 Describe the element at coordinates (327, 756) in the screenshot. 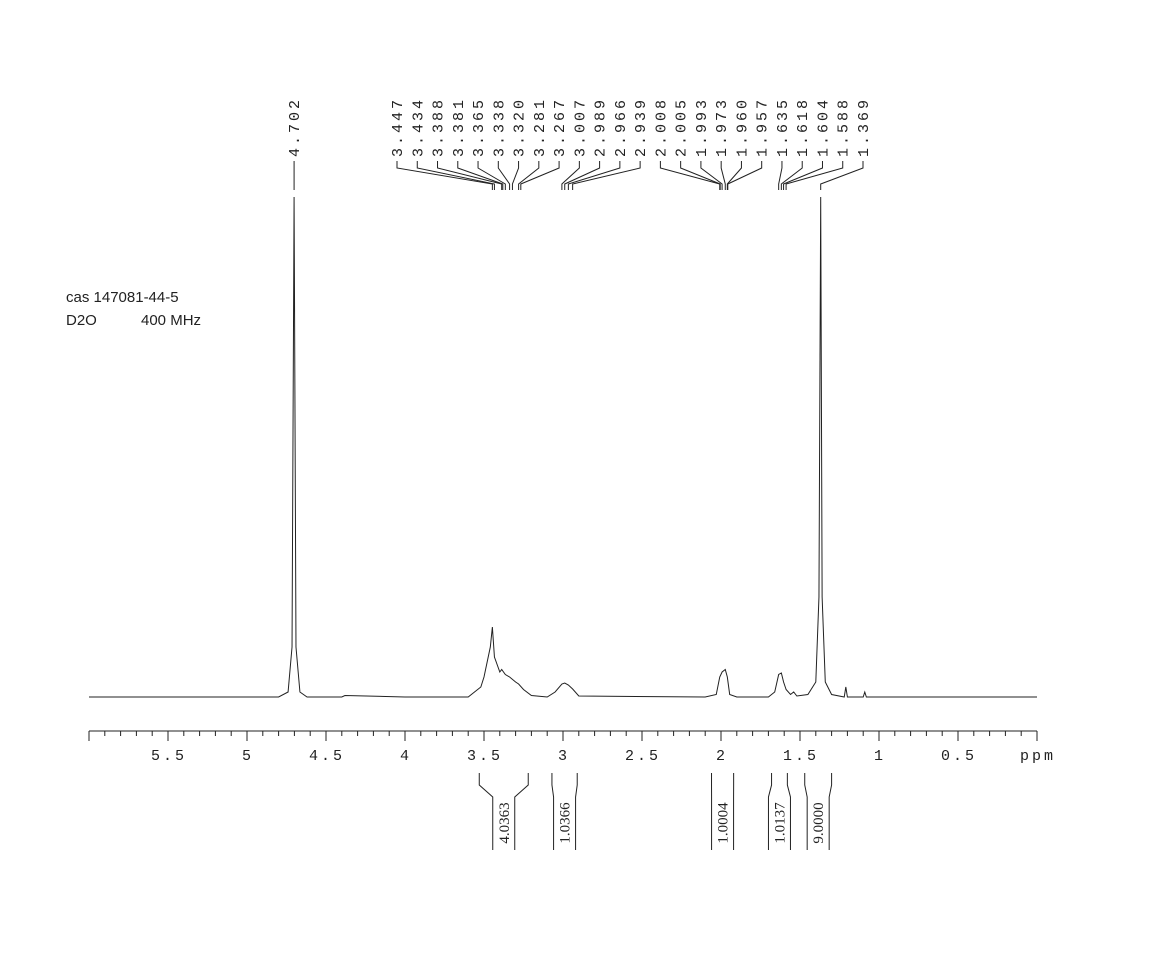

I see `x-tick-label: 4.5` at that location.